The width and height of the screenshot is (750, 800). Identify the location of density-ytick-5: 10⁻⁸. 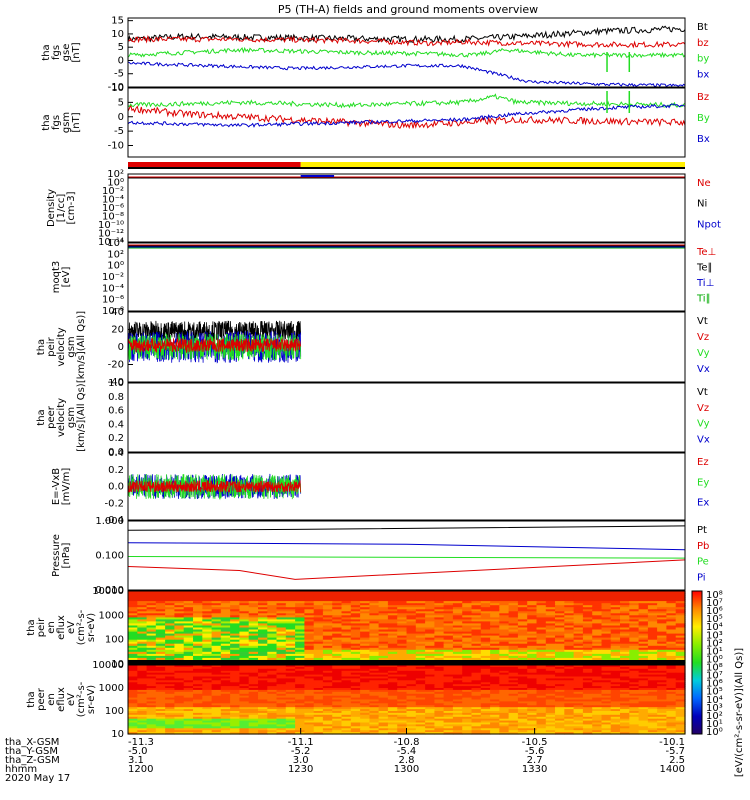
(113, 217).